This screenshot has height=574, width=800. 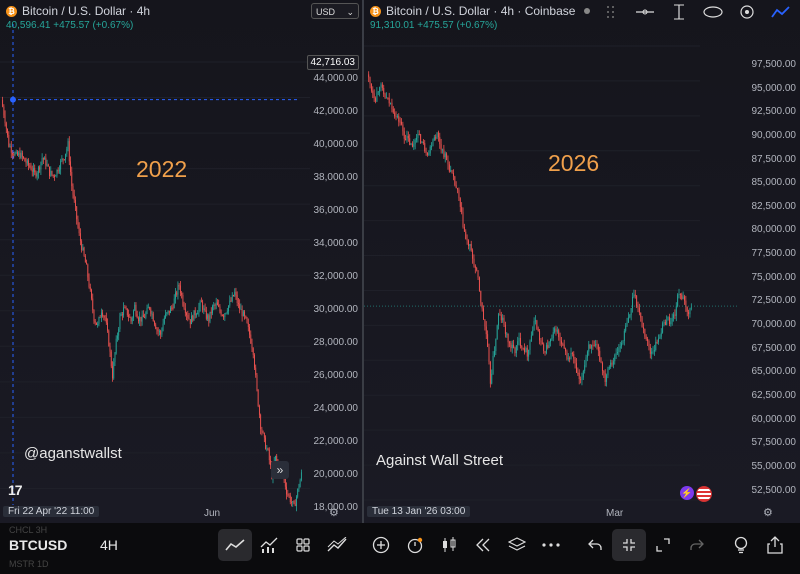 I want to click on layout-grid-icon, so click(x=303, y=545).